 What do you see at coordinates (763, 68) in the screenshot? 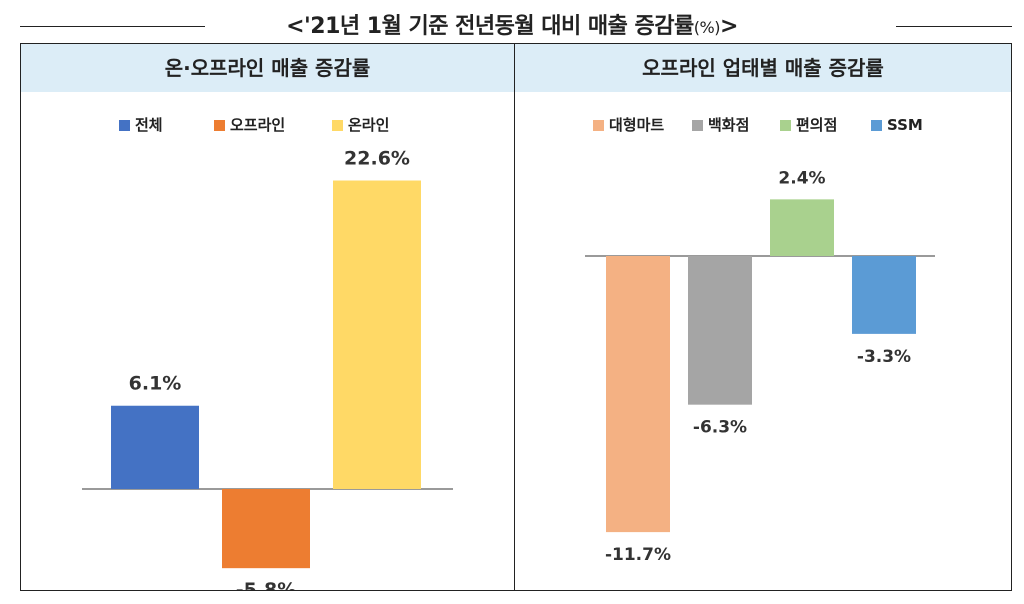
I see `right-panel-title: 오프라인 업태별 매출 증감률` at bounding box center [763, 68].